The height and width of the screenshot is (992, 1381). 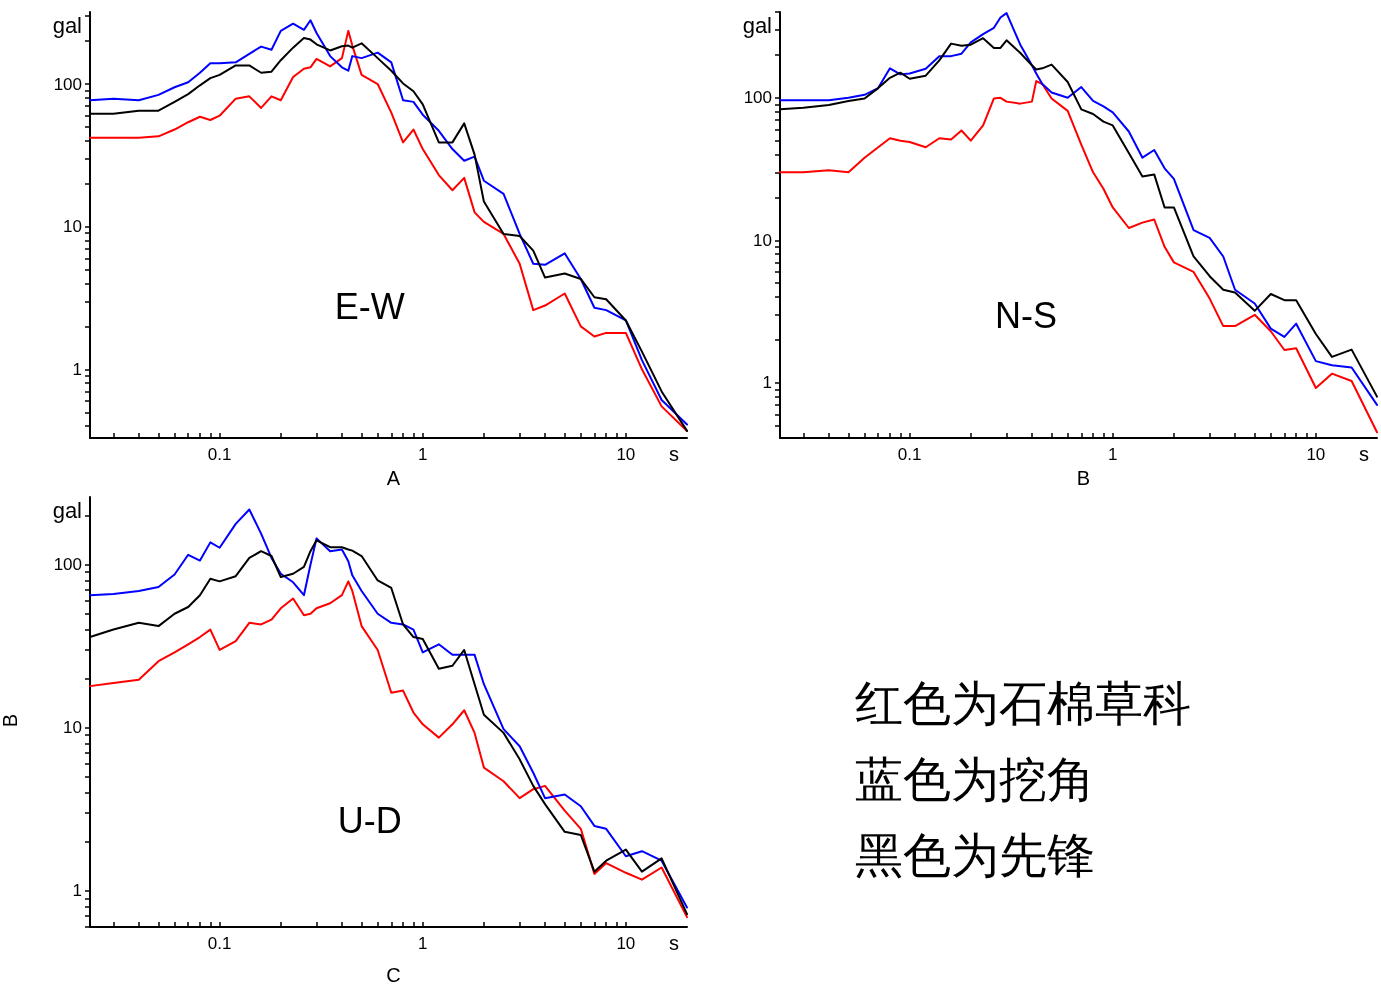 I want to click on text: A, so click(x=393, y=478).